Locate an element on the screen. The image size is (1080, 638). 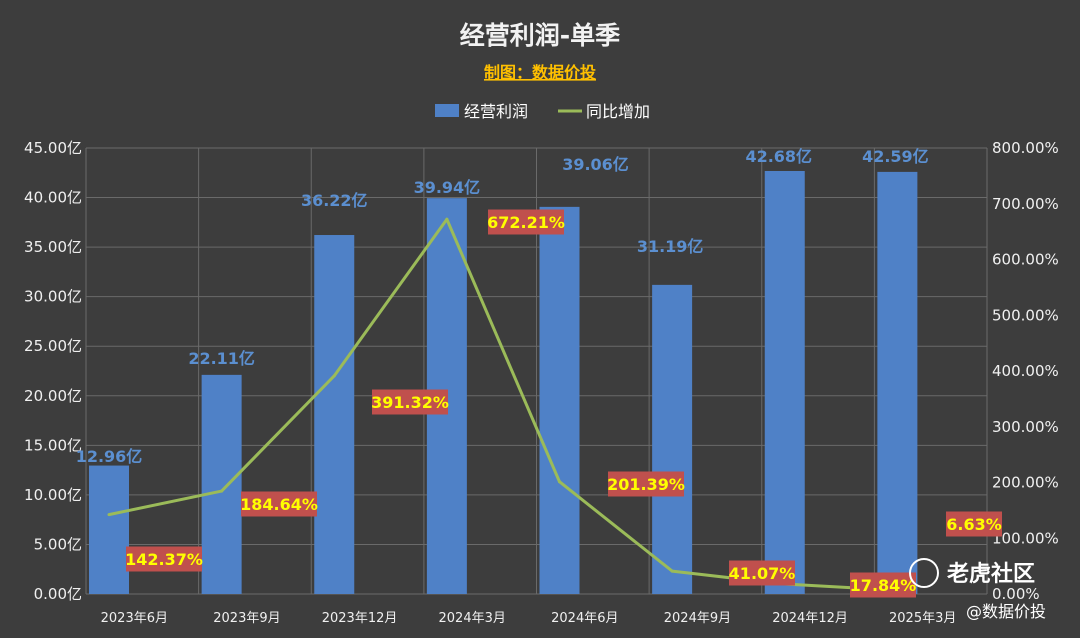
y-right-tick: 700.00% is located at coordinates (1025, 204).